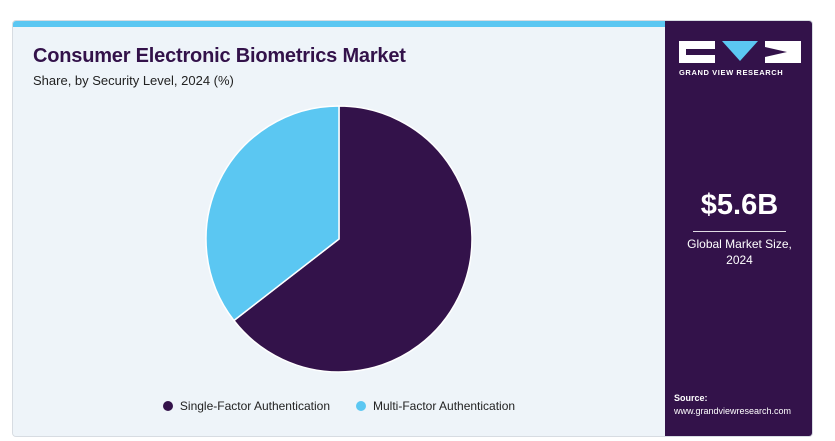  Describe the element at coordinates (740, 52) in the screenshot. I see `logo-mark-icon` at that location.